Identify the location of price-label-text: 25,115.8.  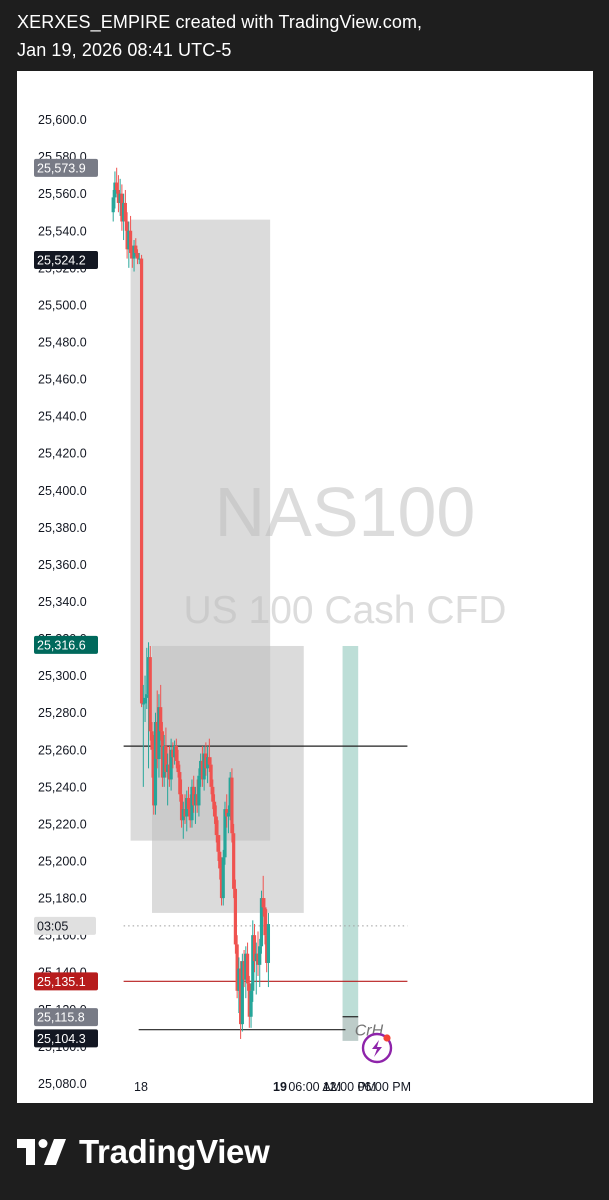
(61, 1018).